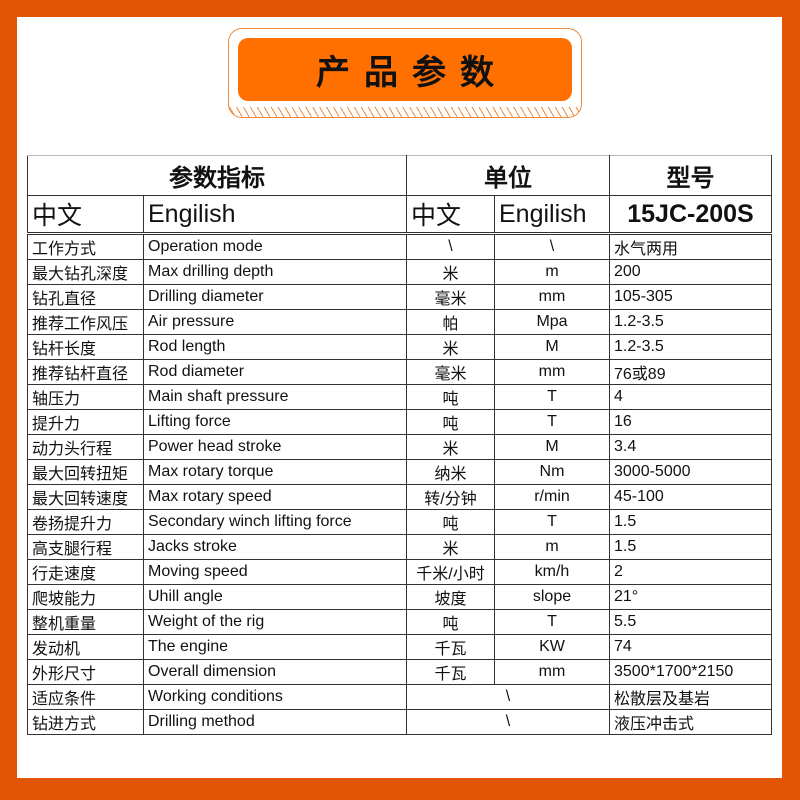  I want to click on title-badge: 产品参数, so click(405, 69).